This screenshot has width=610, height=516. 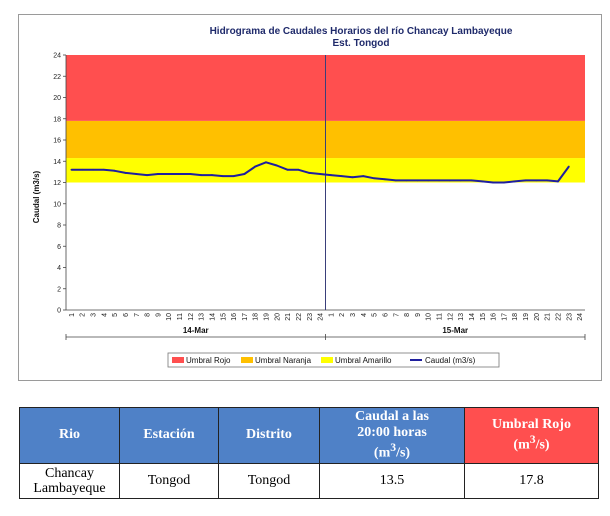 I want to click on legend-swatch-amarillo, so click(x=327, y=360).